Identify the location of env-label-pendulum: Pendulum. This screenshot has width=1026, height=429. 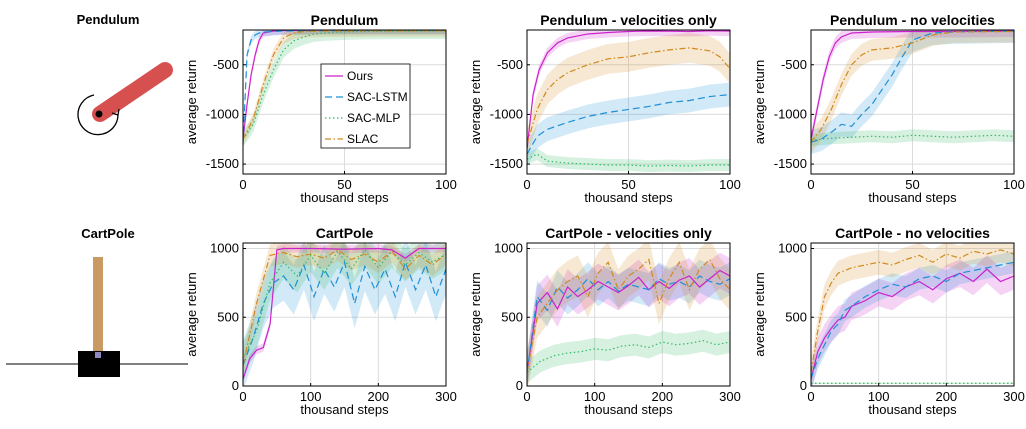
(108, 19).